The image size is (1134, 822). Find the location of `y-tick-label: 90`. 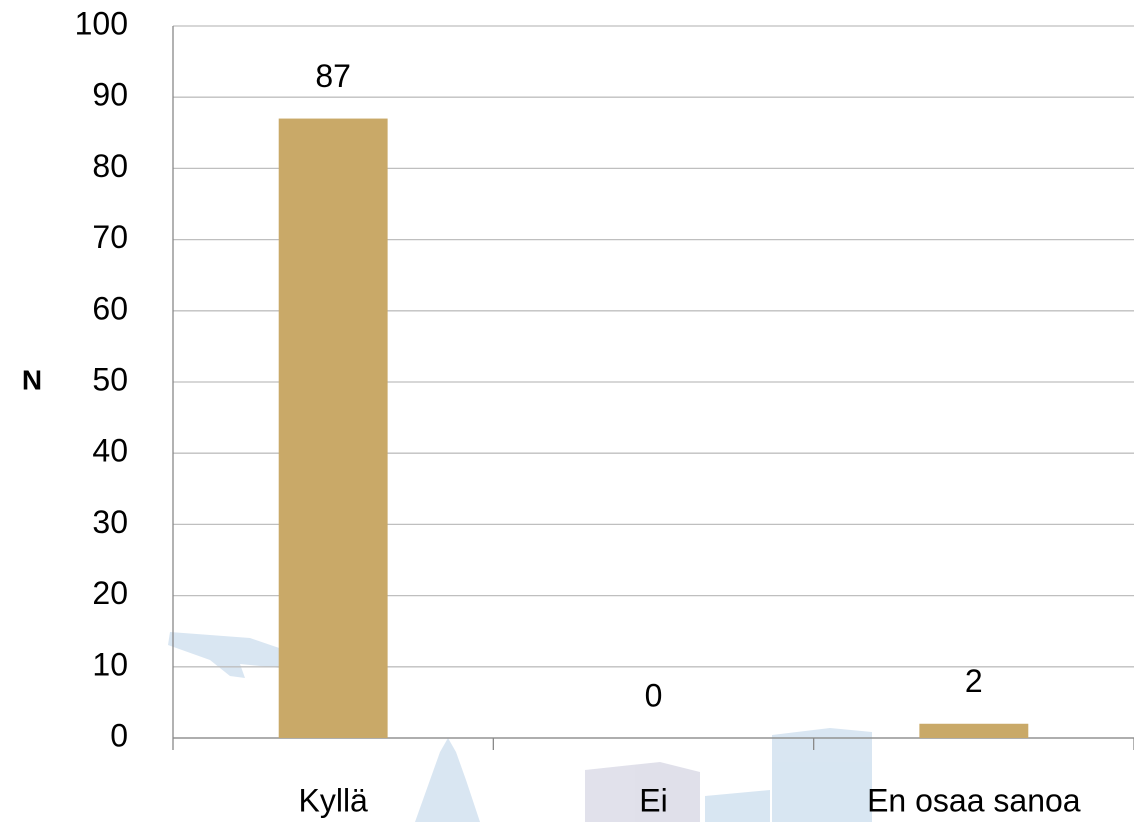

y-tick-label: 90 is located at coordinates (110, 95).